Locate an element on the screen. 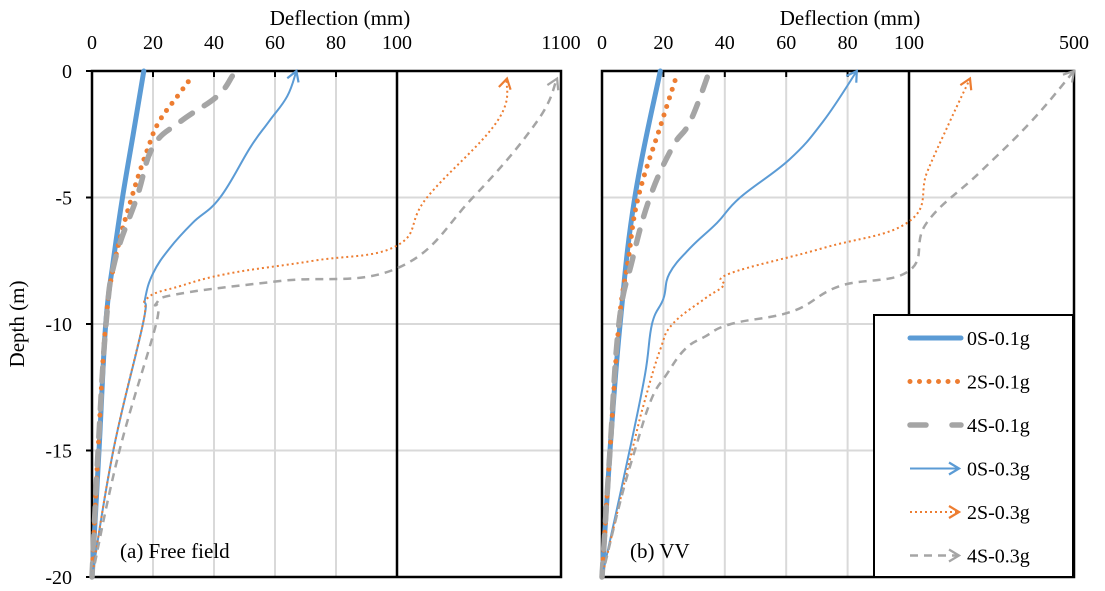 The width and height of the screenshot is (1105, 591). panel-label: (b) VV is located at coordinates (660, 551).